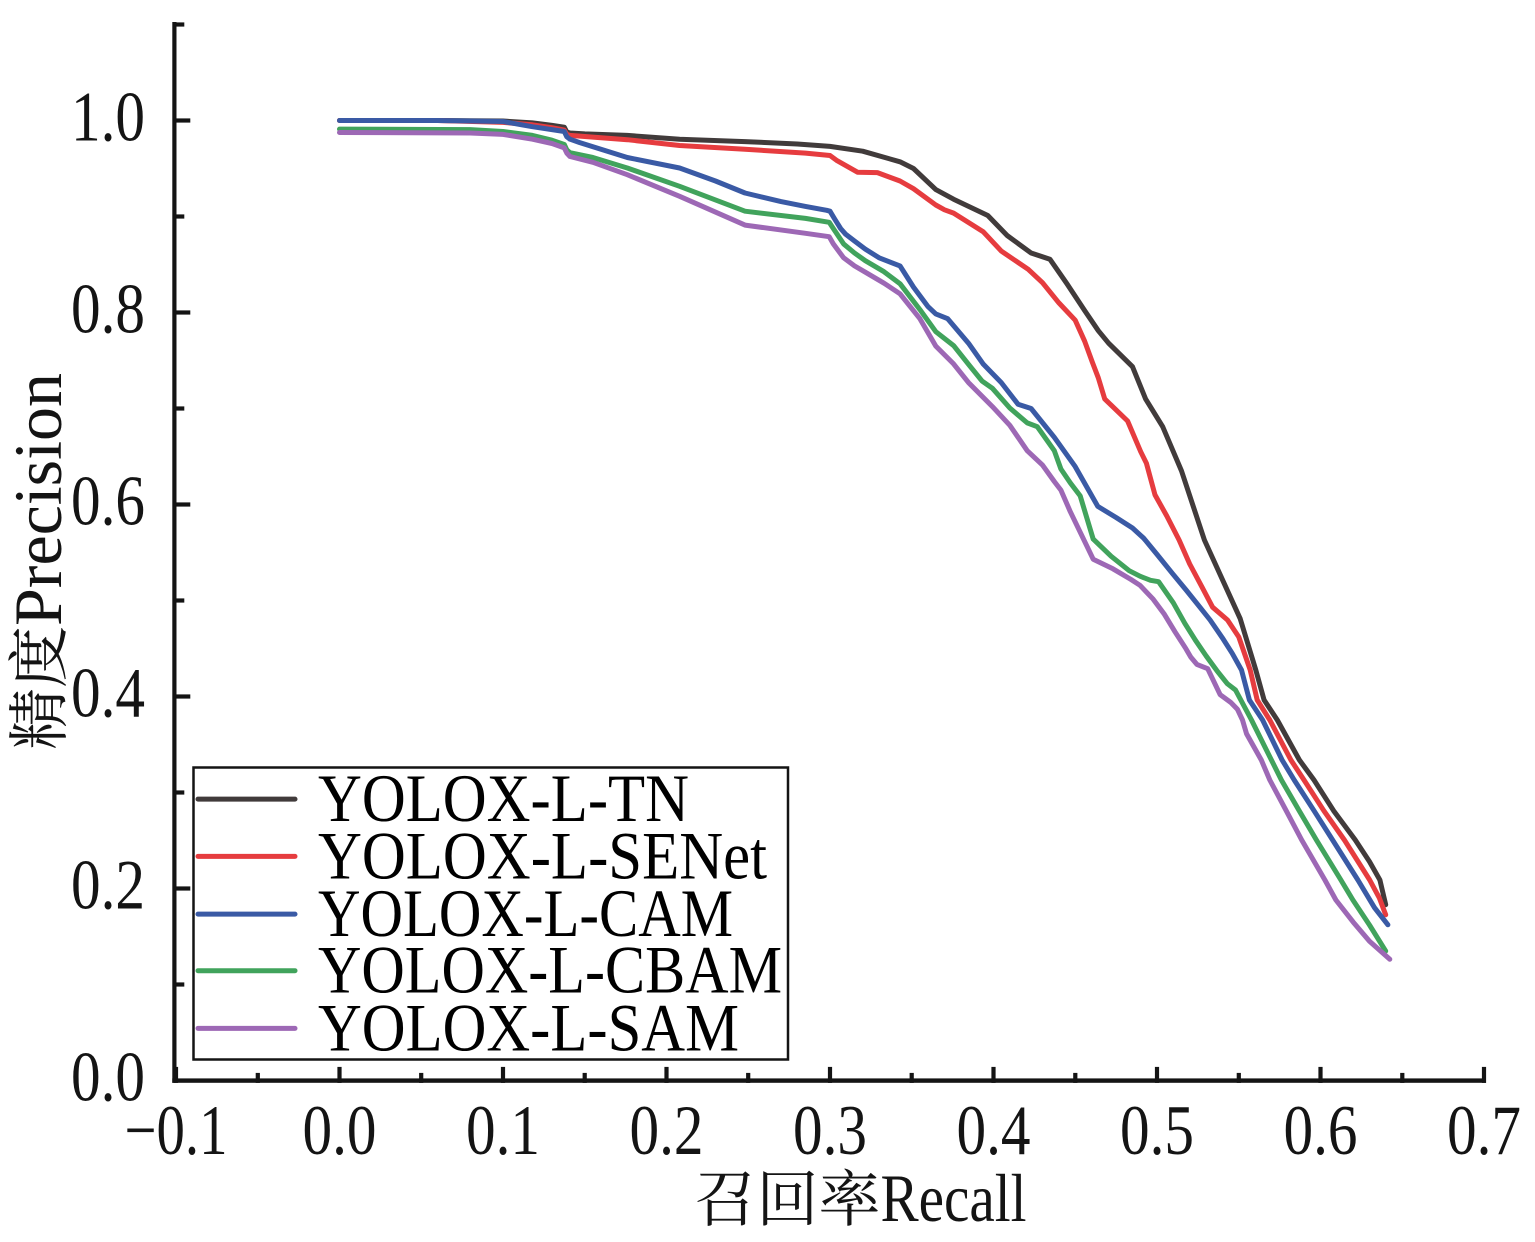 The image size is (1535, 1242). I want to click on svg-text: 0.5, so click(1157, 1131).